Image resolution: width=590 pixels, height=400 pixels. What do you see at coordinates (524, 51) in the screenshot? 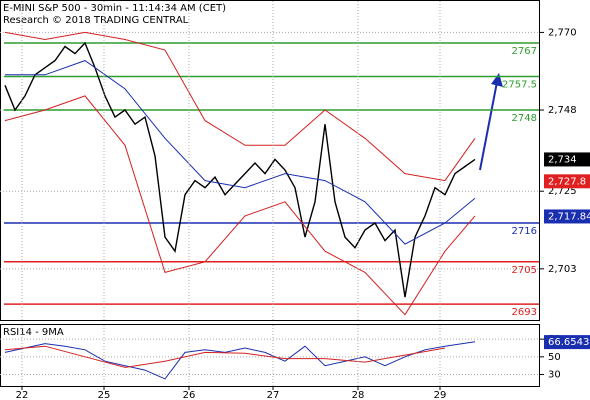
I see `level-label: 2767` at bounding box center [524, 51].